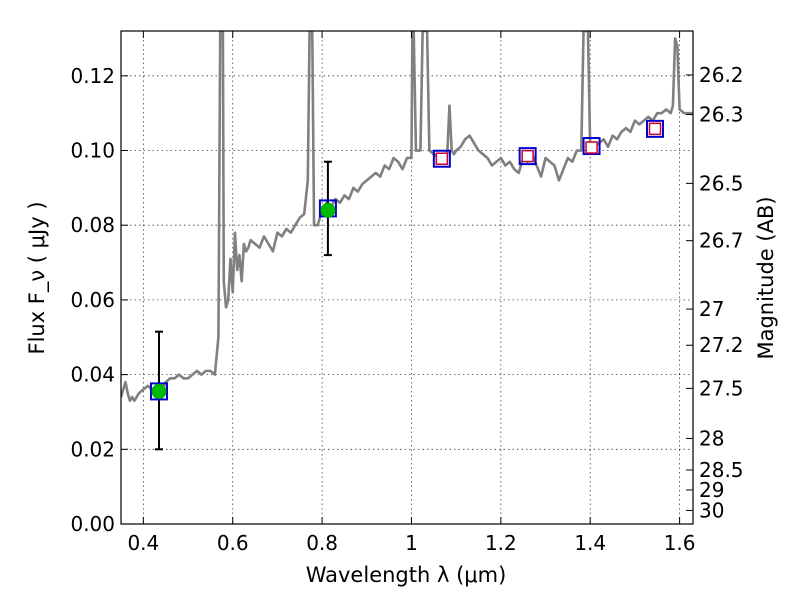  What do you see at coordinates (37, 277) in the screenshot?
I see `y-axis-label: Flux F_ν ( μJy )` at bounding box center [37, 277].